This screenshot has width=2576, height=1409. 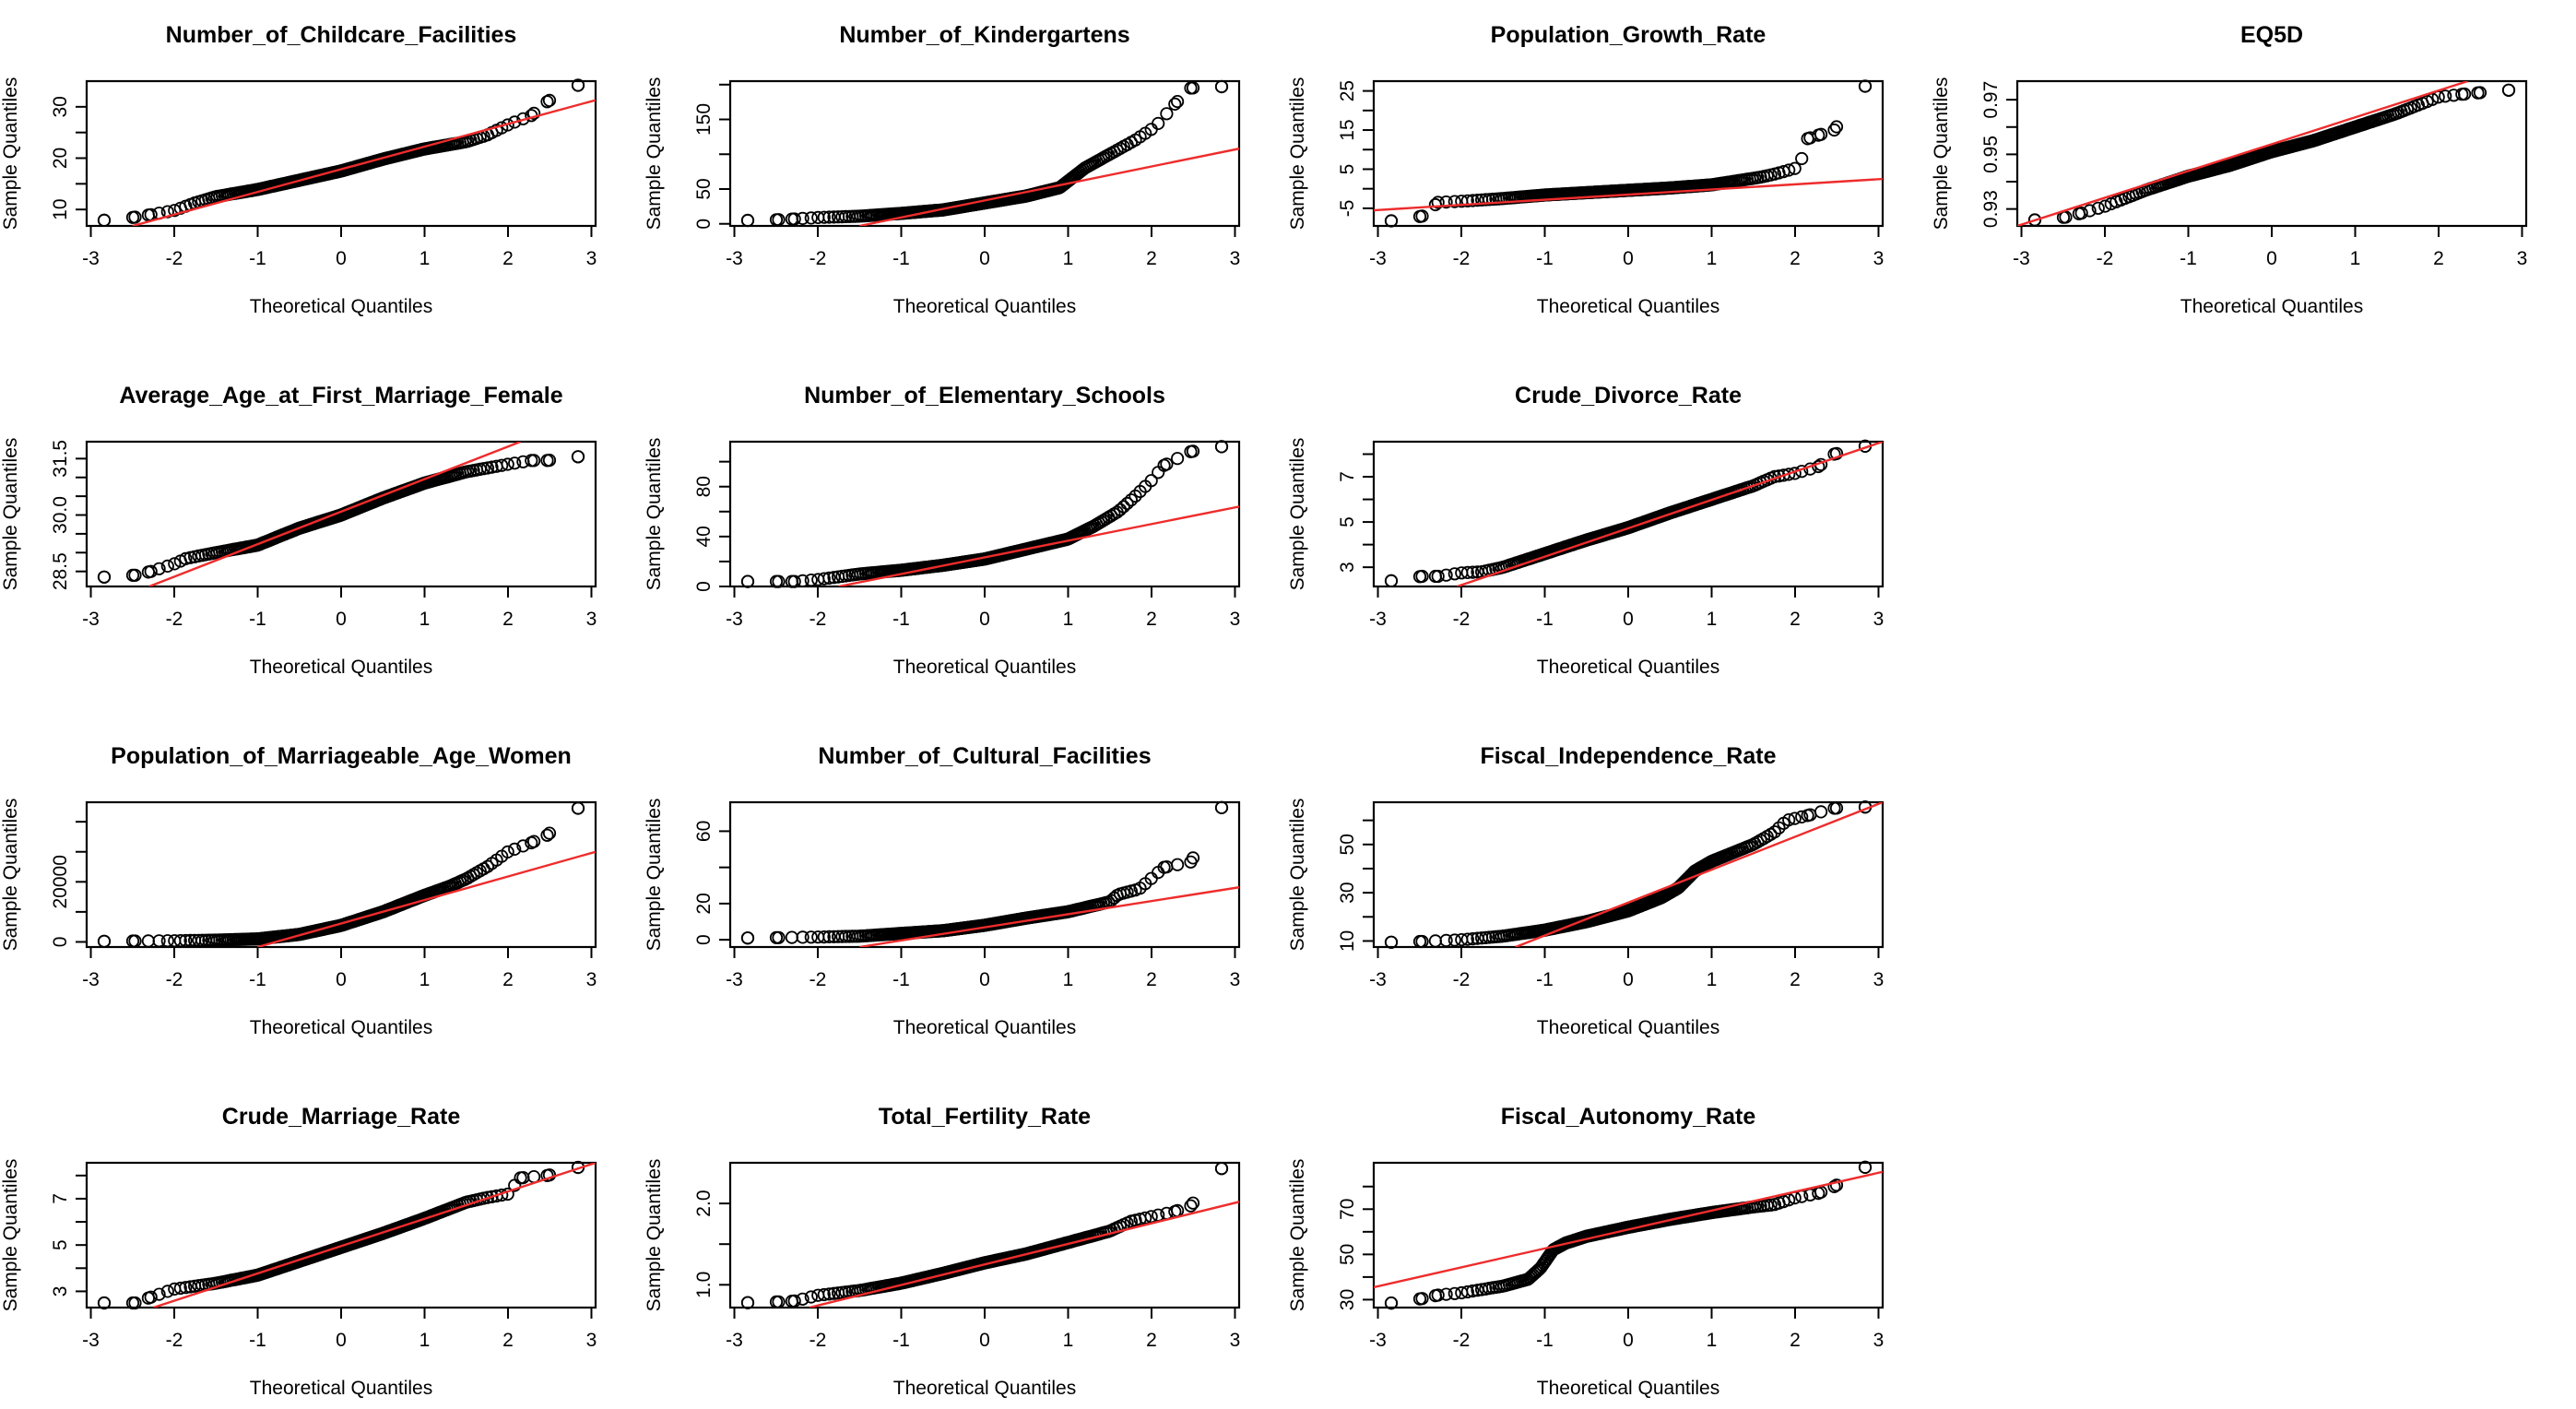 What do you see at coordinates (341, 1117) in the screenshot?
I see `panel-title: Crude_Marriage_Rate` at bounding box center [341, 1117].